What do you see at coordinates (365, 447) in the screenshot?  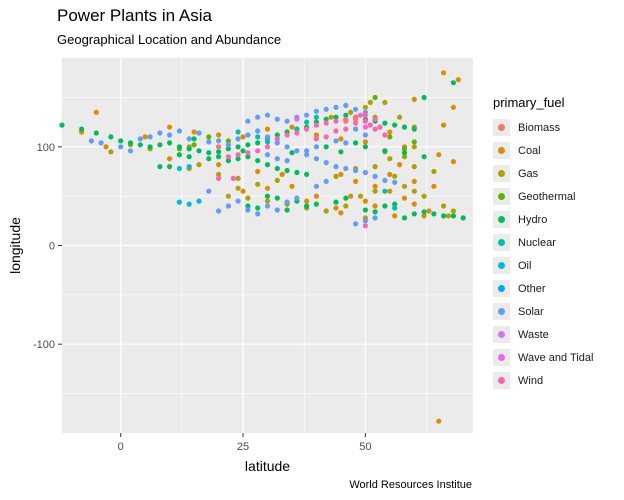 I see `x-tick-label: 50` at bounding box center [365, 447].